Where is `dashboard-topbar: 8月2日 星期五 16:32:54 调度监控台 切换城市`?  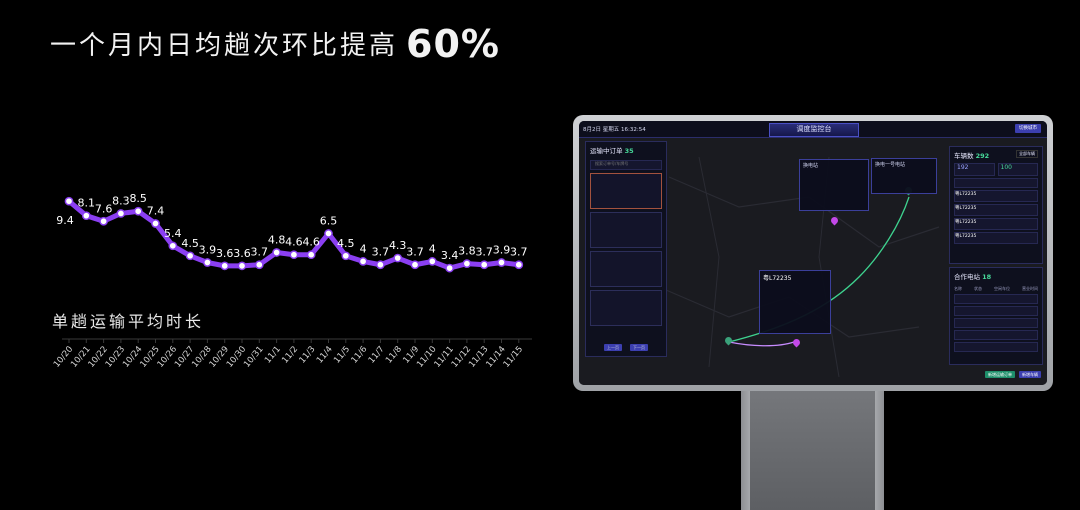 dashboard-topbar: 8月2日 星期五 16:32:54 调度监控台 切换城市 is located at coordinates (813, 129).